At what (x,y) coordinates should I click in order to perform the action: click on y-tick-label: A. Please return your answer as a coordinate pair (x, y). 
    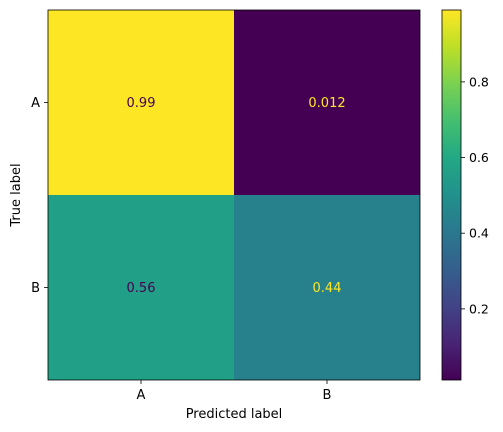
    Looking at the image, I should click on (35, 103).